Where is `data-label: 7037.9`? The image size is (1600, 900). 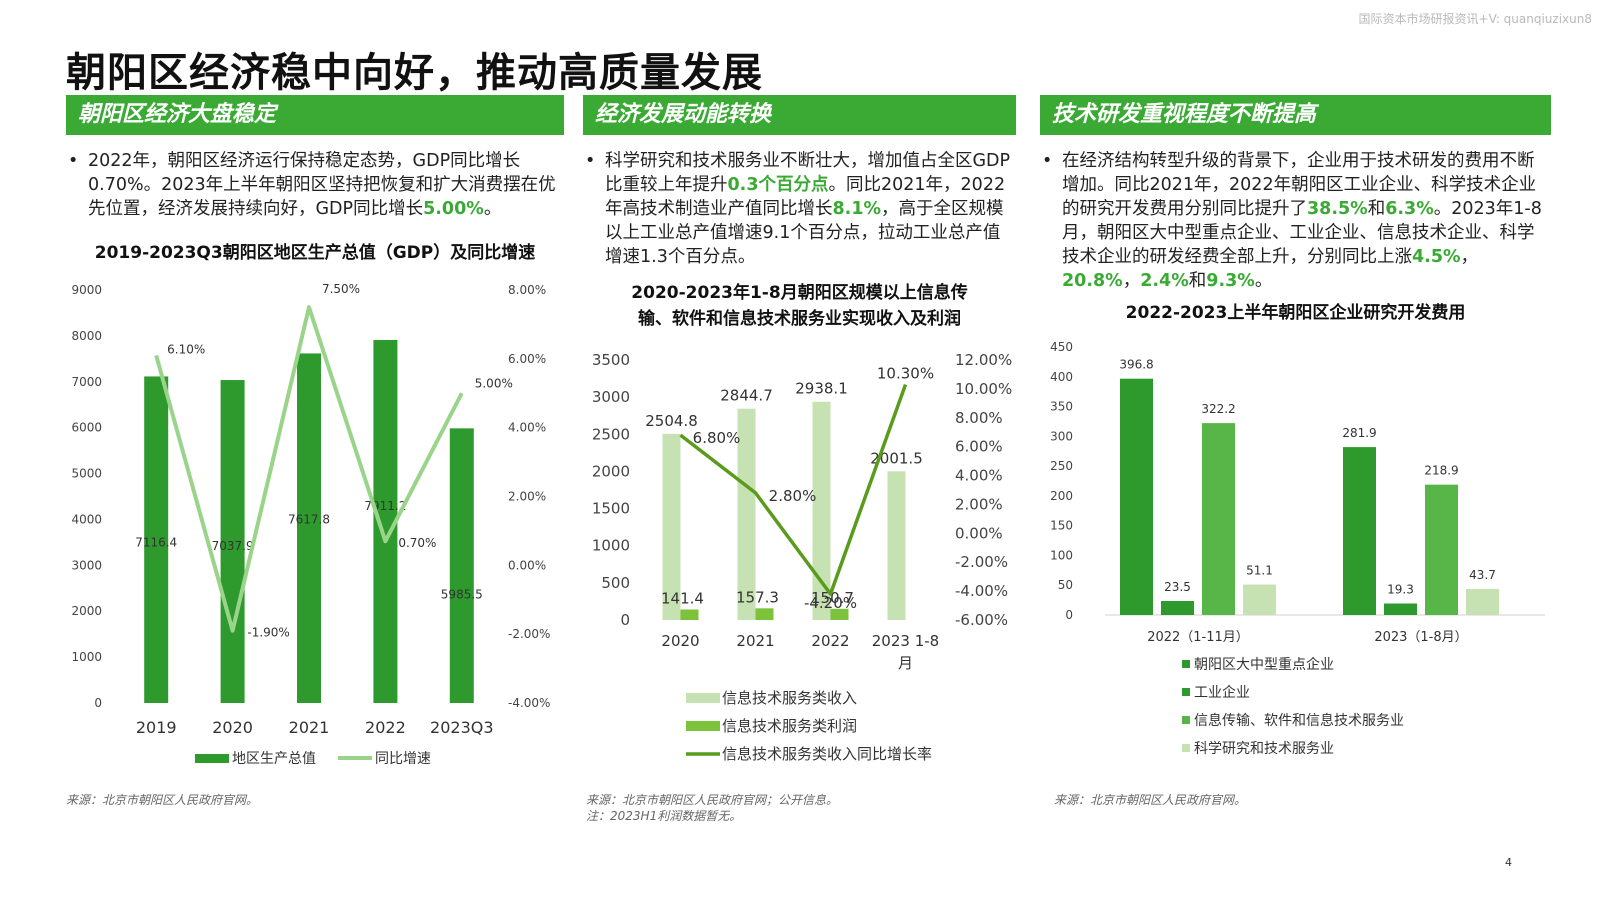
data-label: 7037.9 is located at coordinates (233, 546).